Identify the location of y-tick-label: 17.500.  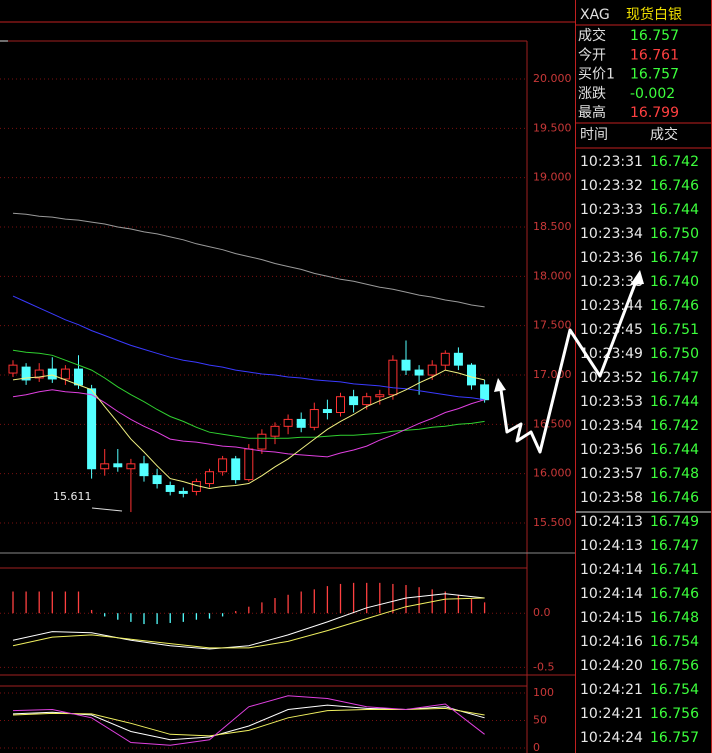
(552, 325).